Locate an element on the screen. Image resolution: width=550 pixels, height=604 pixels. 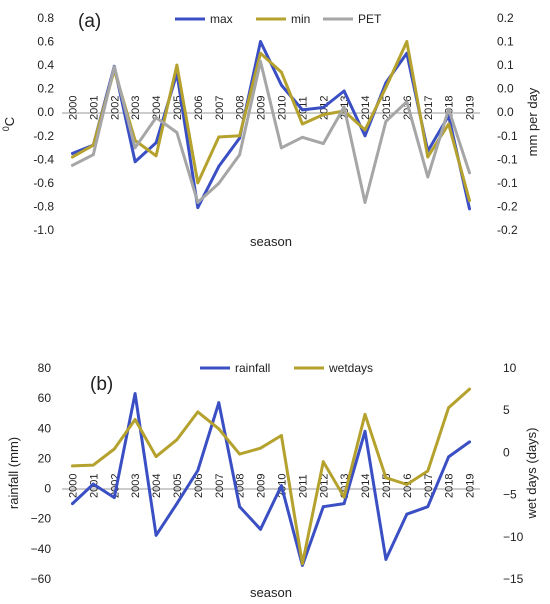
x-tick-label: 2000 is located at coordinates (73, 486).